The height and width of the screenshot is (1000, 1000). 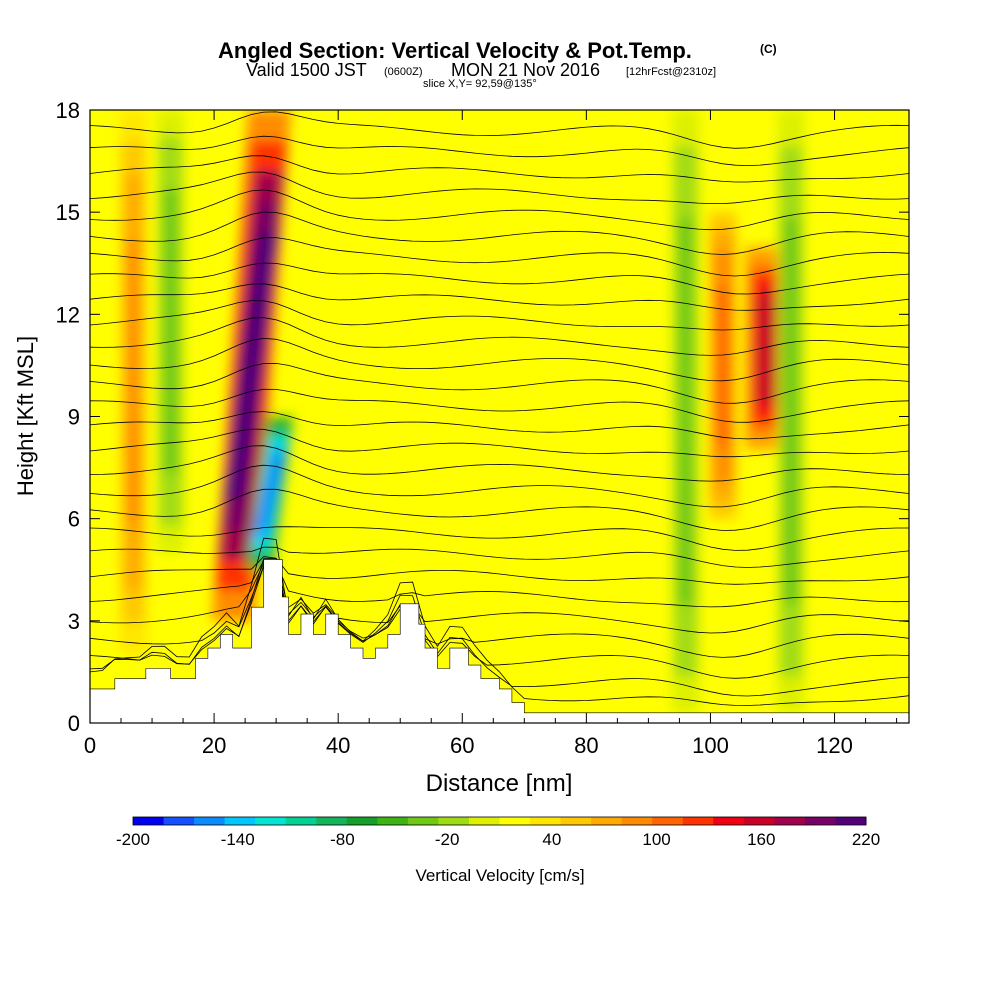 I want to click on valid-time: Valid 1500 JST, so click(x=306, y=70).